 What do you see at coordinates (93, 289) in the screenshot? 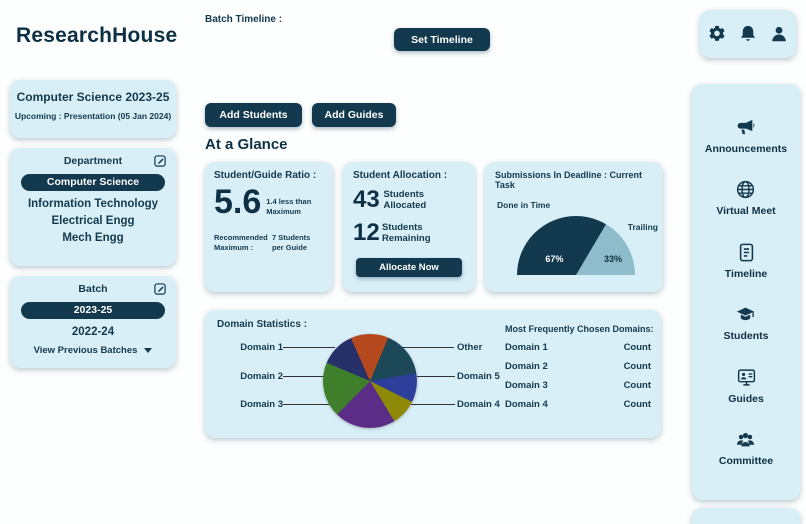
I see `batch-label: Batch` at bounding box center [93, 289].